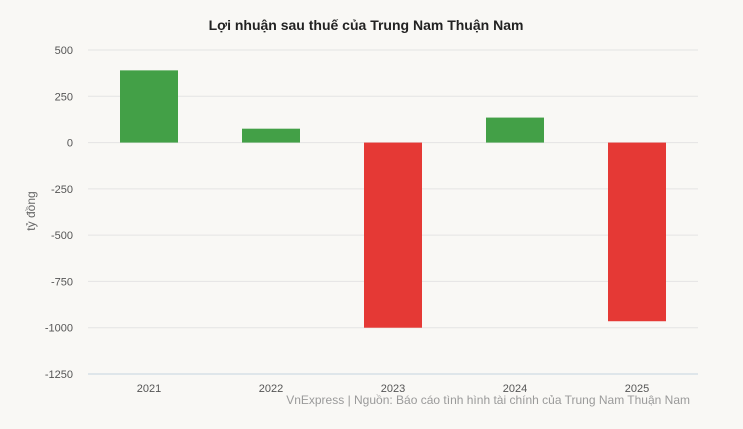  Describe the element at coordinates (515, 389) in the screenshot. I see `x-tick-label: 2024` at that location.